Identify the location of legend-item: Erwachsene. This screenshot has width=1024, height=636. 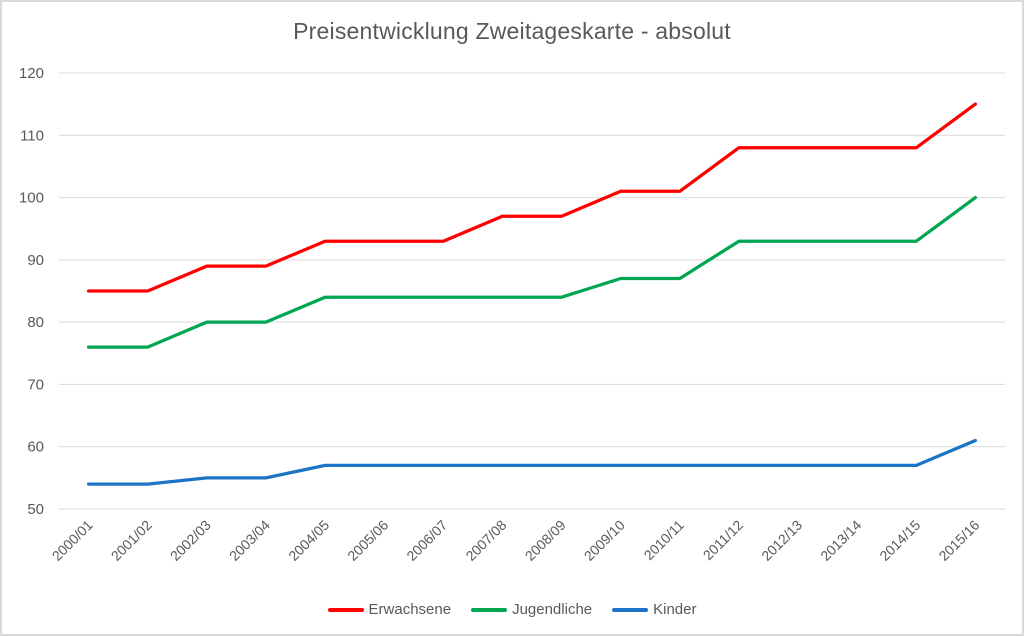
(389, 609).